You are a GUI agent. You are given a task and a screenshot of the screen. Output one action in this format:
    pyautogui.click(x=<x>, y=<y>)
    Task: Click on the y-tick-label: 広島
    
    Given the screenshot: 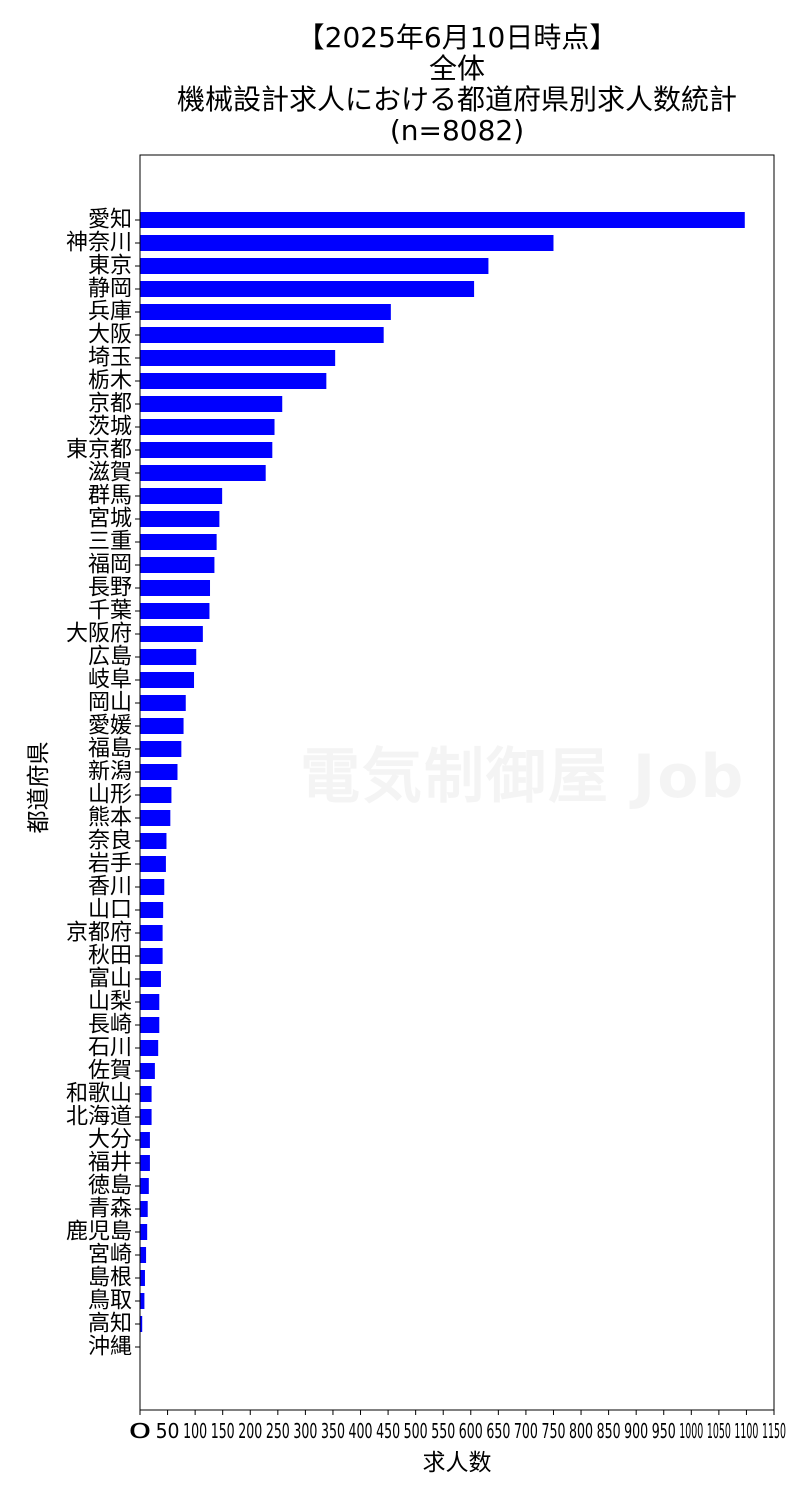 What is the action you would take?
    pyautogui.click(x=110, y=657)
    